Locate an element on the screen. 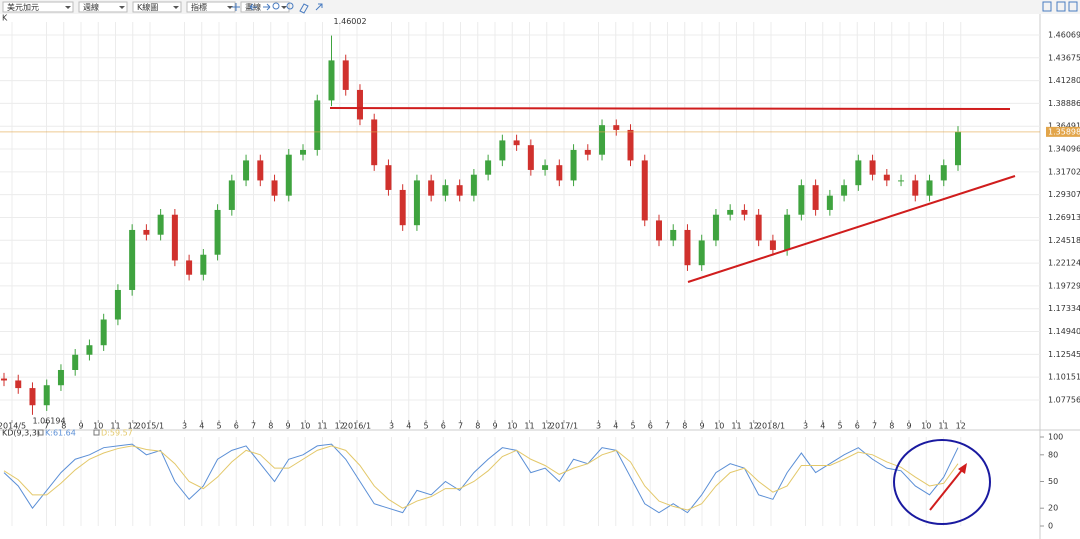 The image size is (1080, 539). y-tick-label: 1.36491 is located at coordinates (1064, 126).